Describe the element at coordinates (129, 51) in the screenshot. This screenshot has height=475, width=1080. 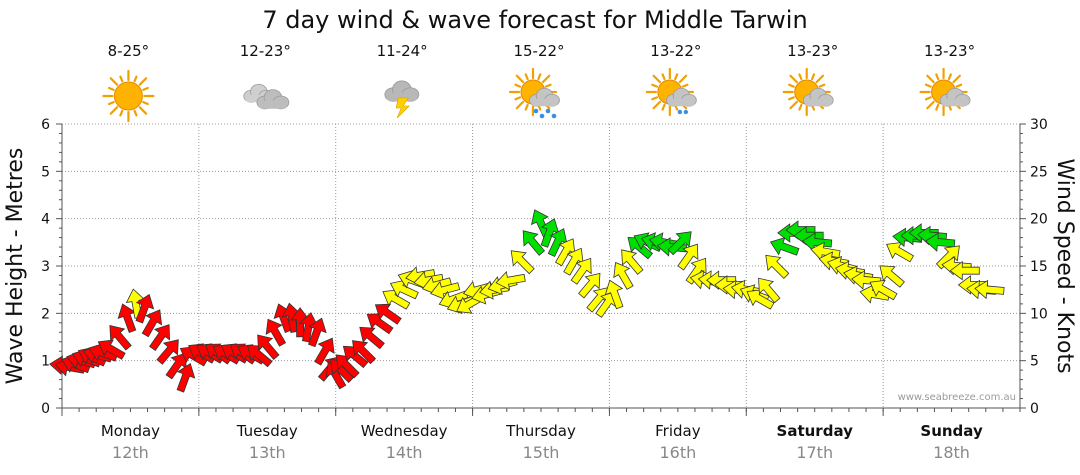
I see `day-temperature: 8-25°` at that location.